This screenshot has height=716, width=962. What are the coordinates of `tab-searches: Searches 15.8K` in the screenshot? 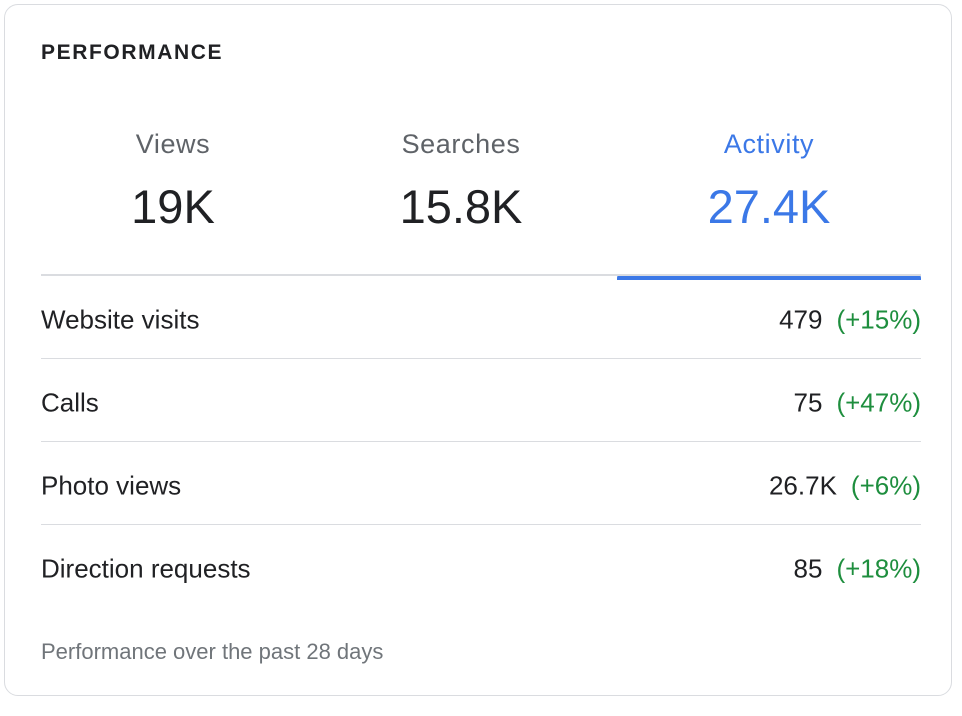 It's located at (461, 196).